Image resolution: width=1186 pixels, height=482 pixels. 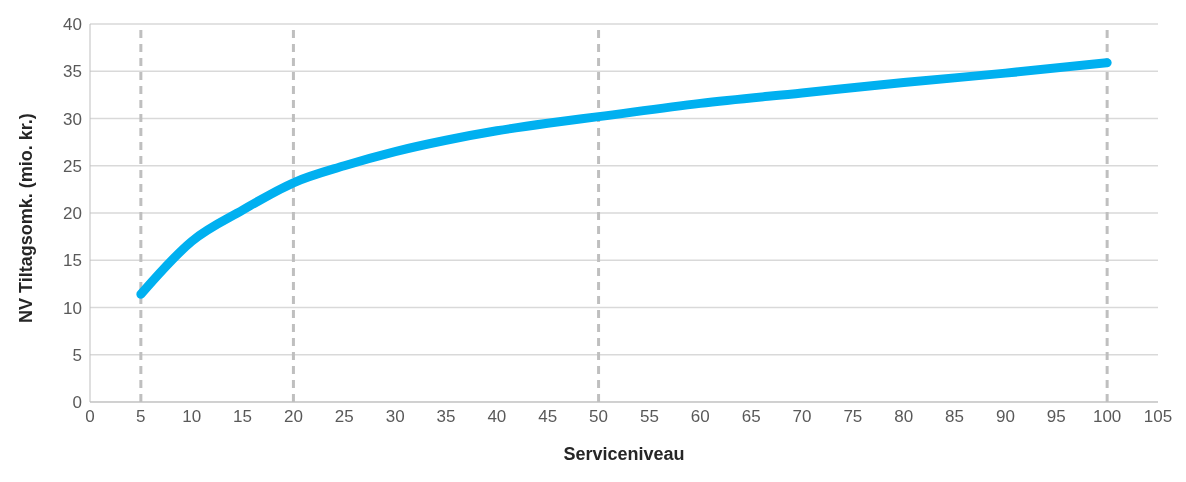 What do you see at coordinates (497, 417) in the screenshot?
I see `x-tick-label: 40` at bounding box center [497, 417].